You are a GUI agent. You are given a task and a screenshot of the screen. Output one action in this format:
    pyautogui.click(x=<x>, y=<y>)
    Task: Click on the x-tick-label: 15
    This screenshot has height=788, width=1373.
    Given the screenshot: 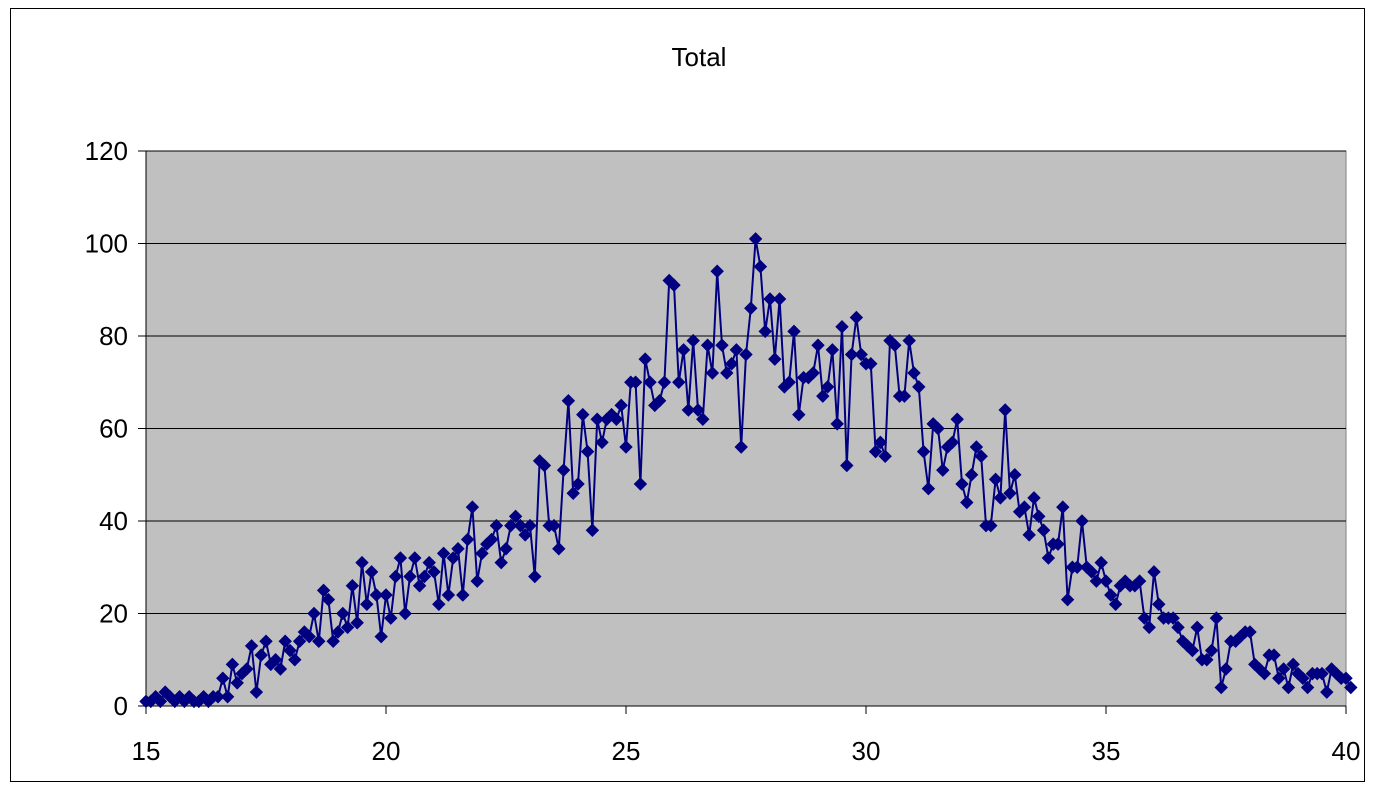 What is the action you would take?
    pyautogui.click(x=146, y=751)
    